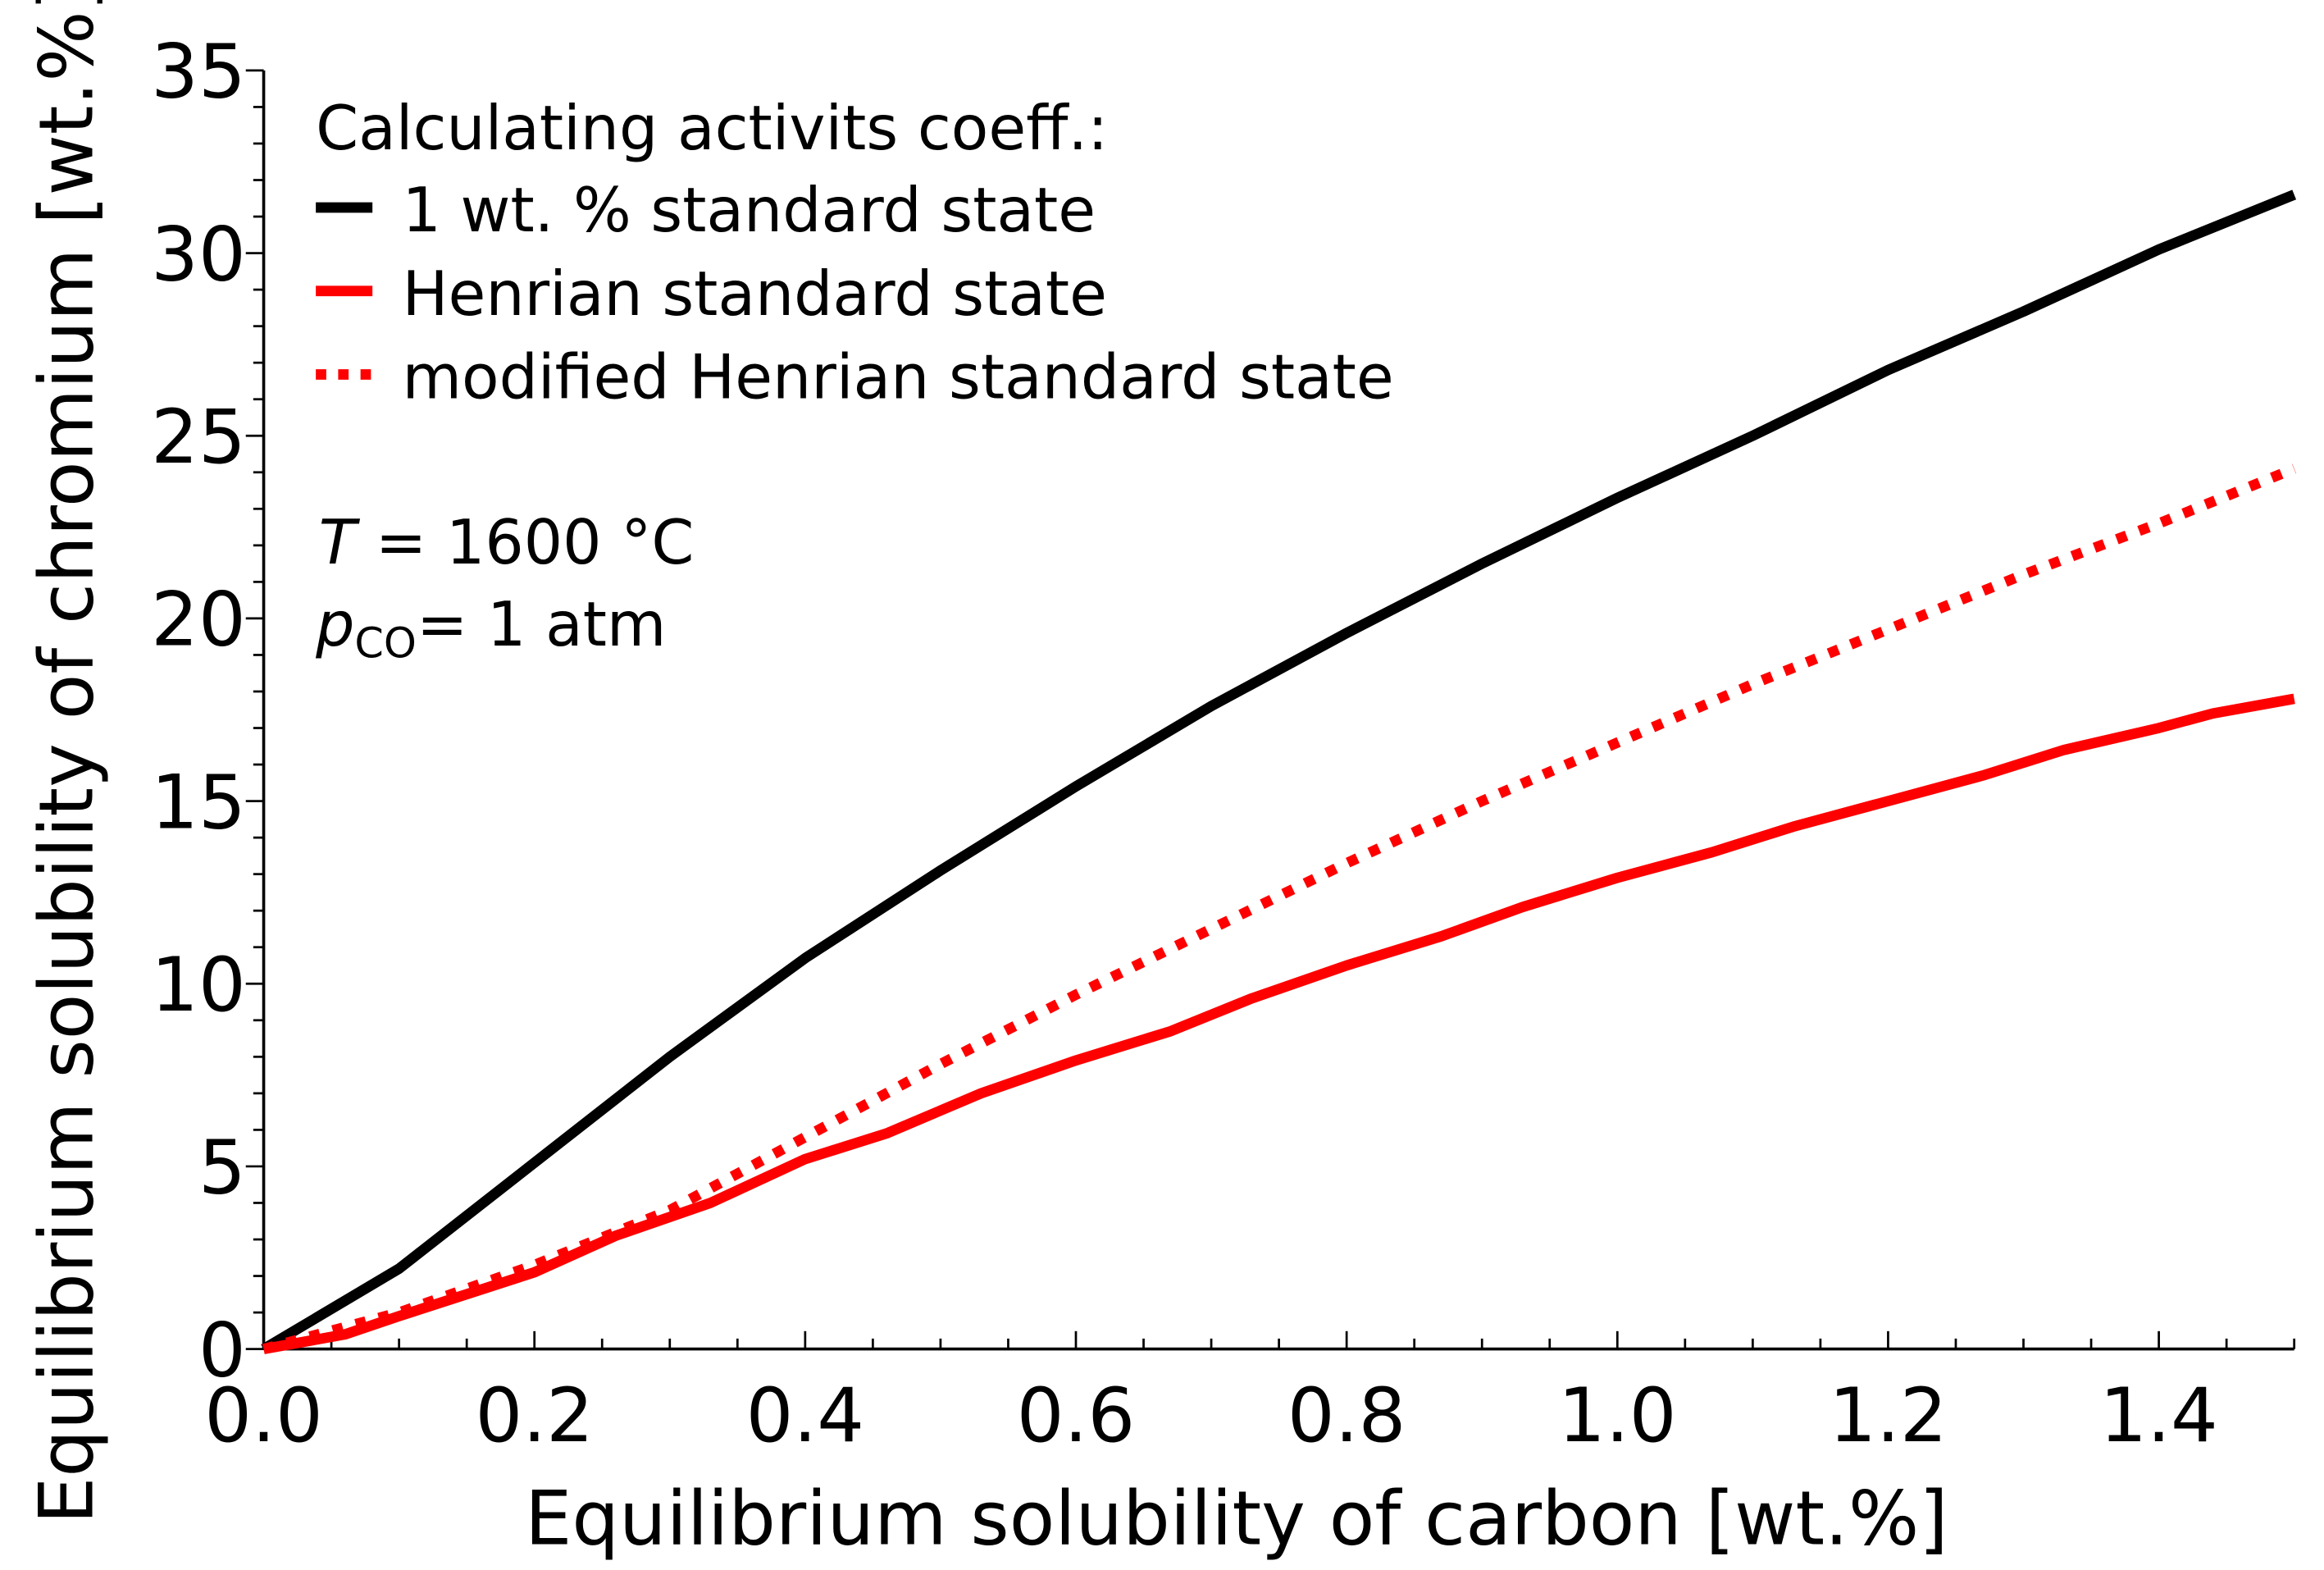 Image resolution: width=2324 pixels, height=1570 pixels. I want to click on x-tick-label: 0.6, so click(1076, 1416).